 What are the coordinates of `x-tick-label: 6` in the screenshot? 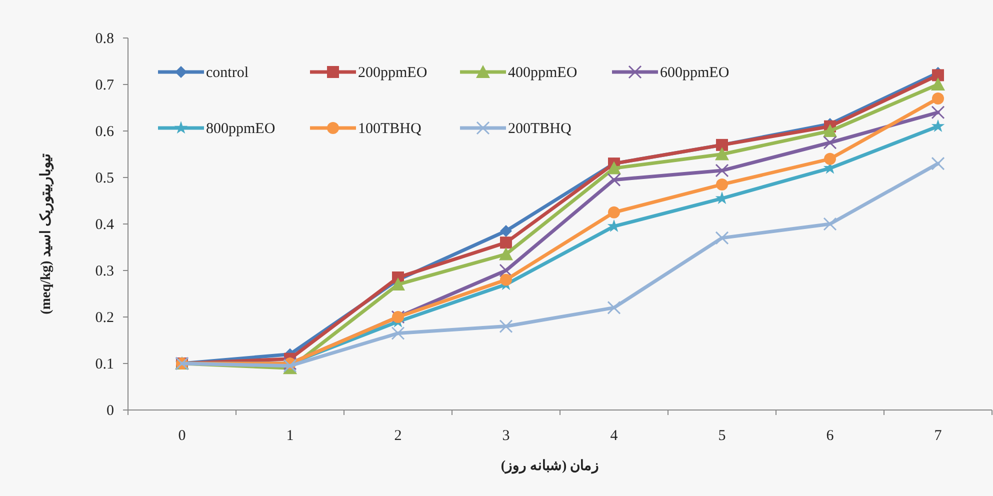 It's located at (830, 436).